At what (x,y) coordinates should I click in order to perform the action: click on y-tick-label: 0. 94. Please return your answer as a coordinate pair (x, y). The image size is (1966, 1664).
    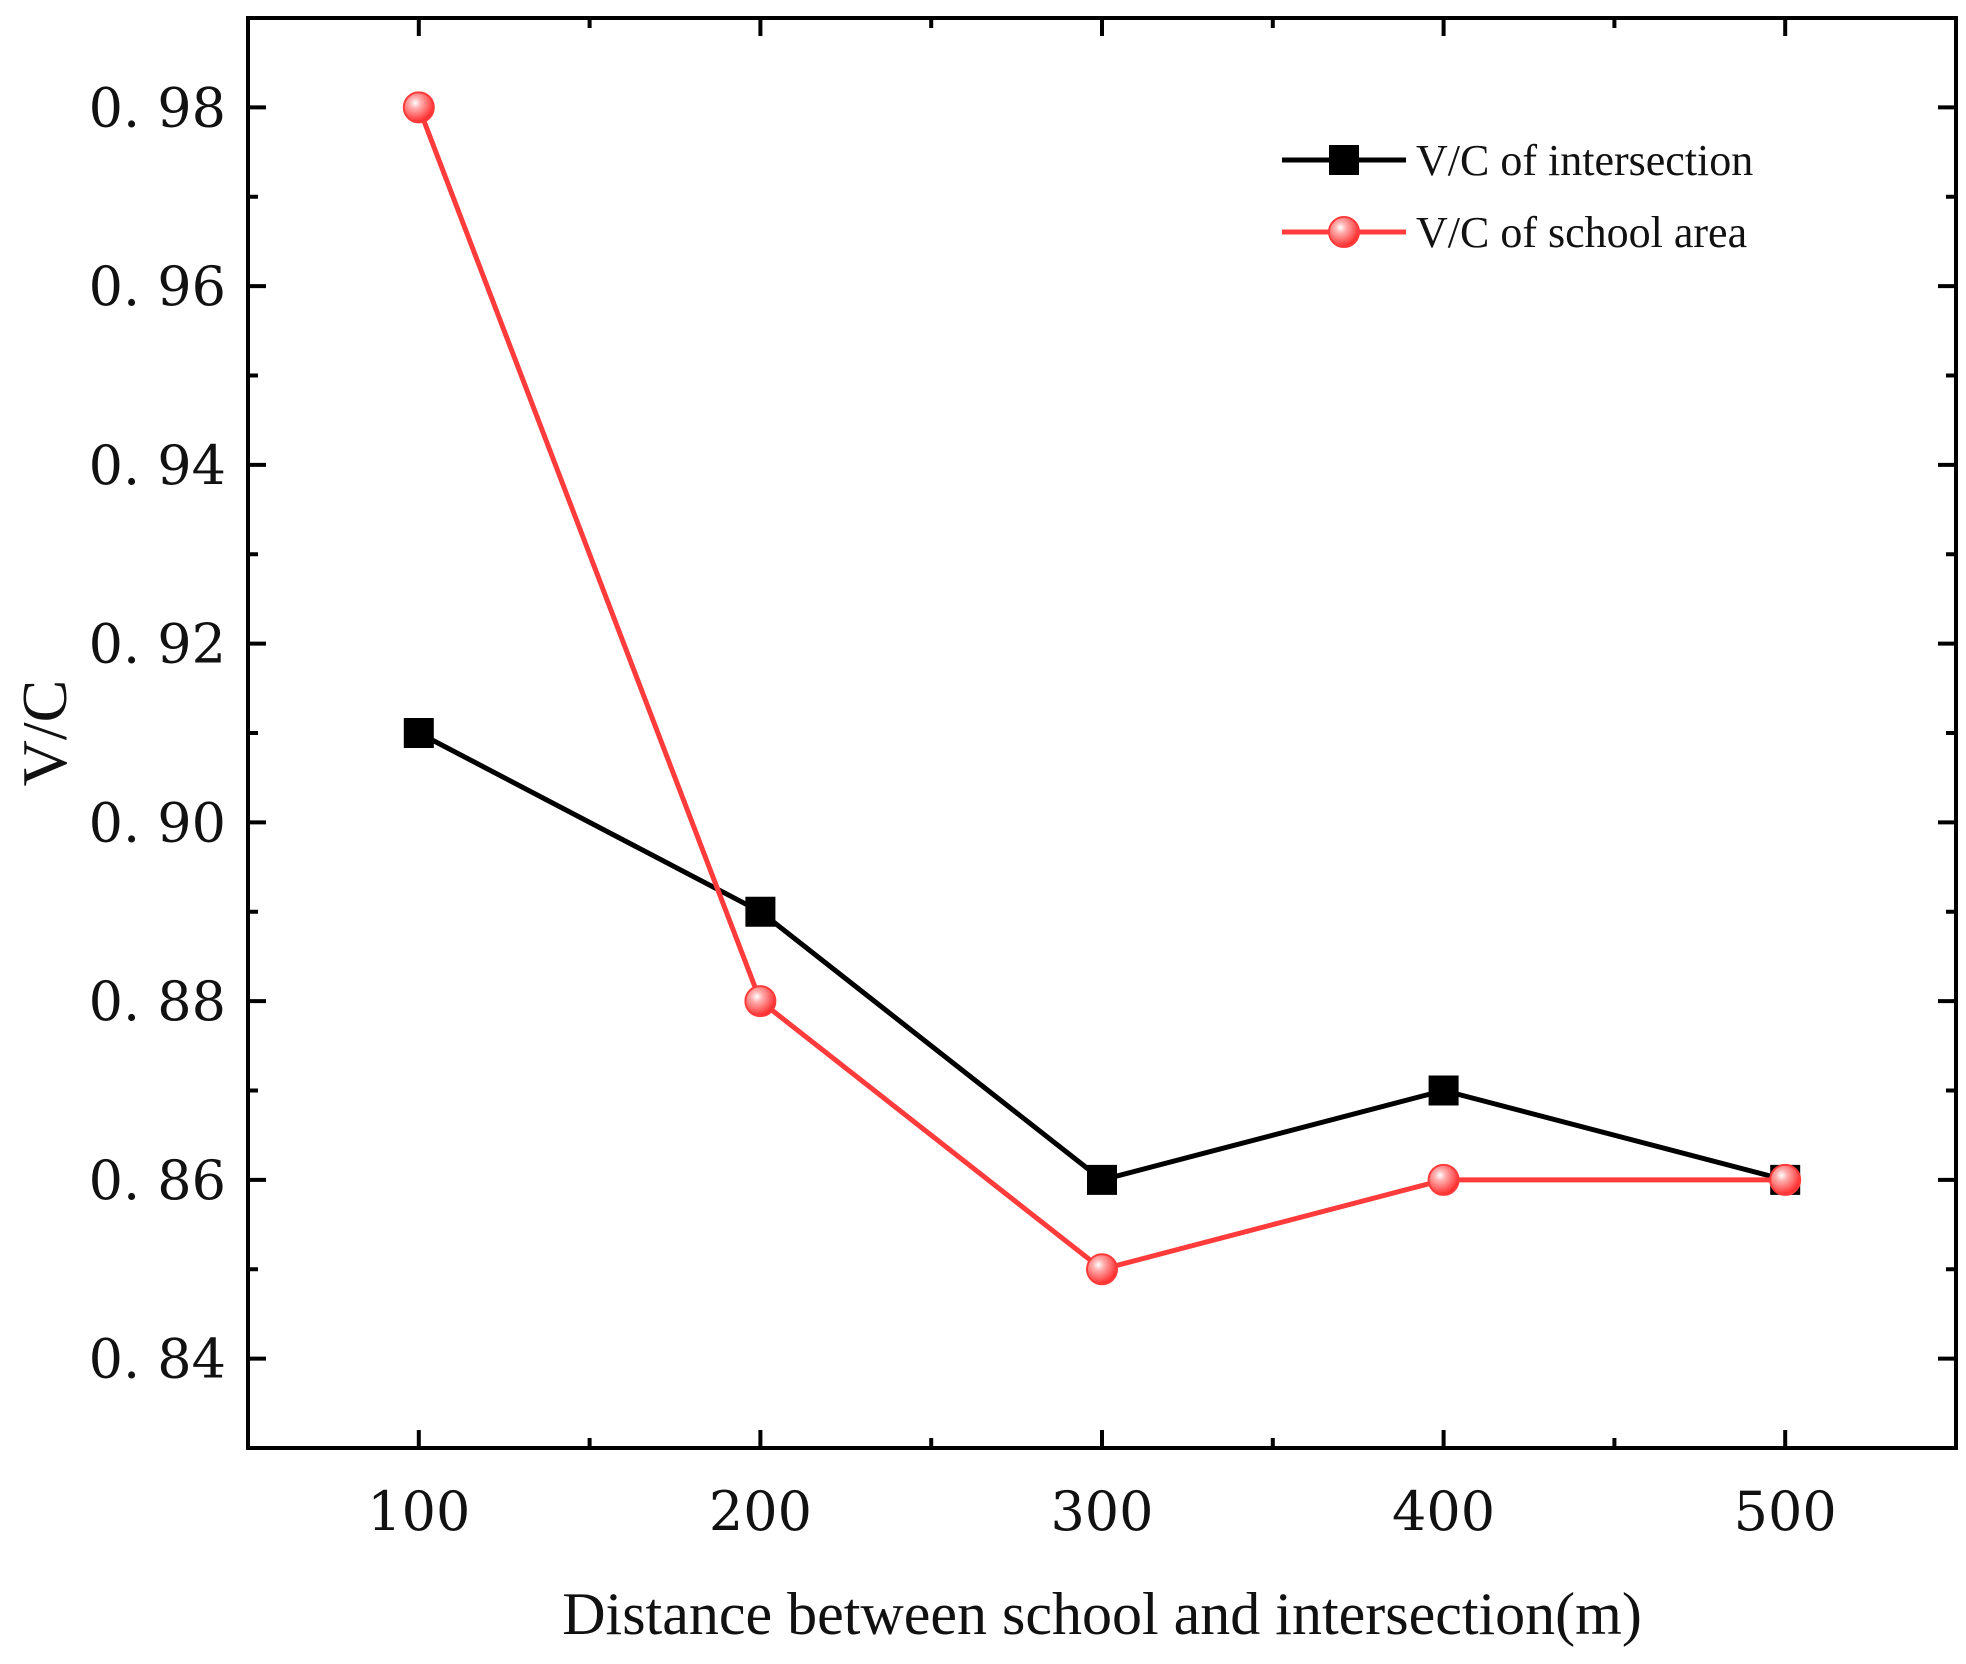
    Looking at the image, I should click on (157, 465).